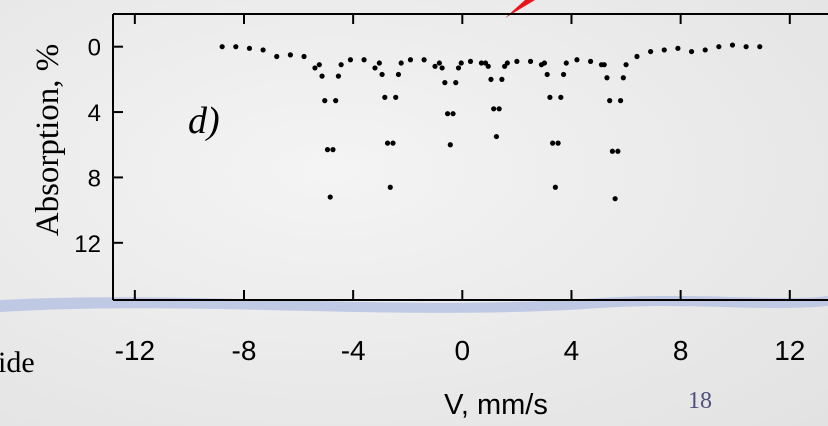 The width and height of the screenshot is (828, 426). I want to click on x-axis-label: V, mm/s, so click(496, 405).